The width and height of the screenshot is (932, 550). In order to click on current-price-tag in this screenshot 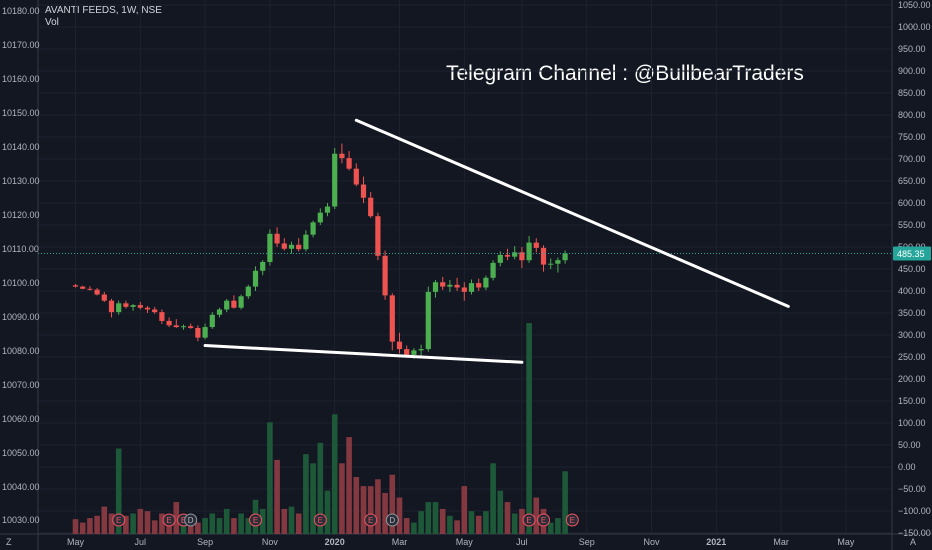, I will do `click(912, 253)`.